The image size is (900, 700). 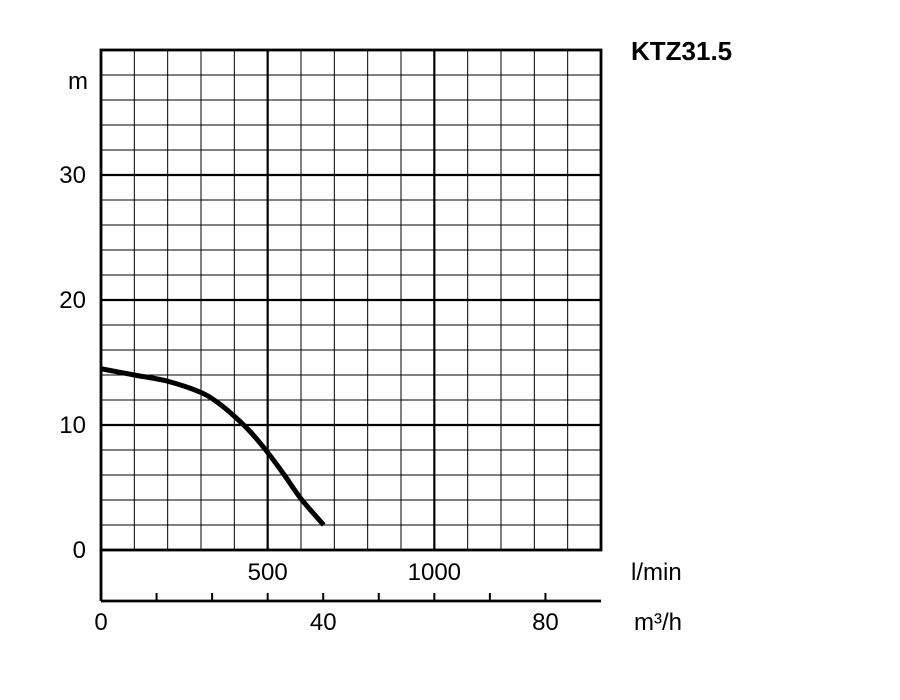 What do you see at coordinates (72, 425) in the screenshot?
I see `y-tick-label: 10` at bounding box center [72, 425].